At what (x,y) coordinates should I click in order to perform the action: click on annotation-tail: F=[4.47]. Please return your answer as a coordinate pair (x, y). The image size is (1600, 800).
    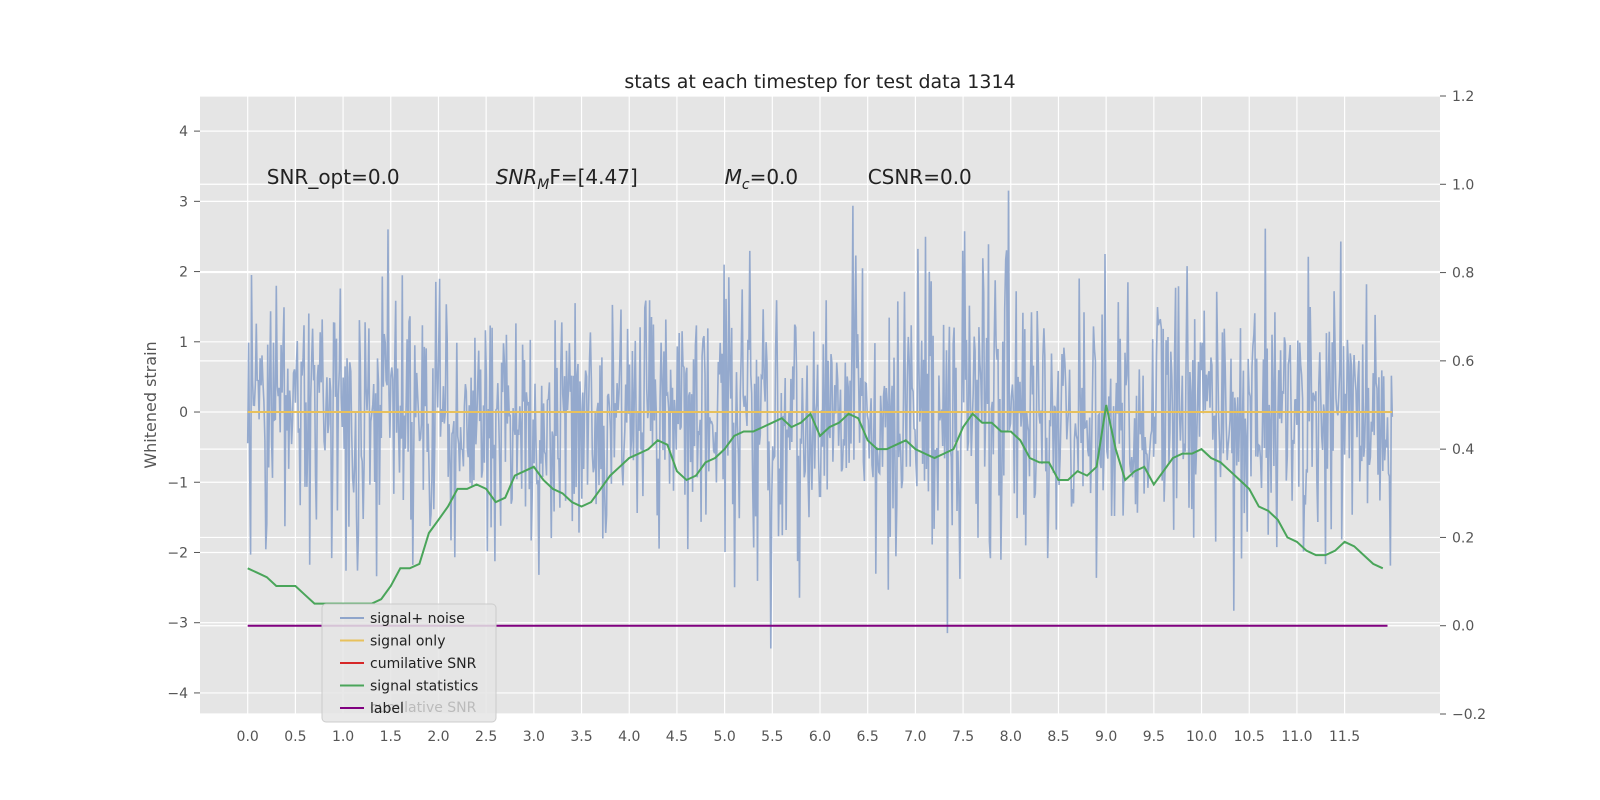
    Looking at the image, I should click on (593, 177).